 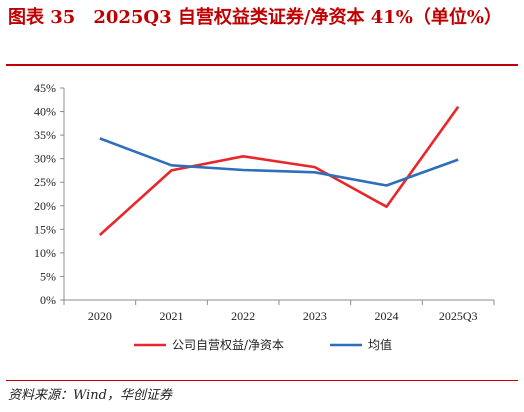 I want to click on x-tick-label: 2023, so click(x=315, y=316).